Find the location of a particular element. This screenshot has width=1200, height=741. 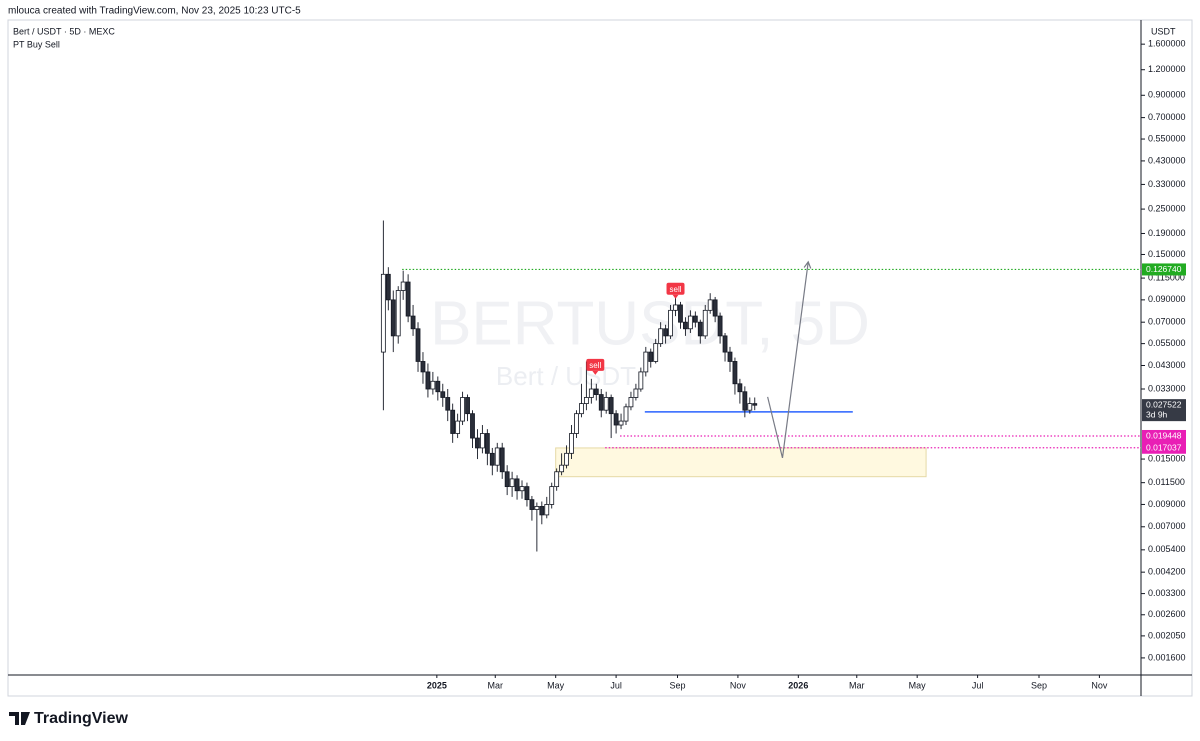

y-tick-label: 0.009000 is located at coordinates (1167, 504).